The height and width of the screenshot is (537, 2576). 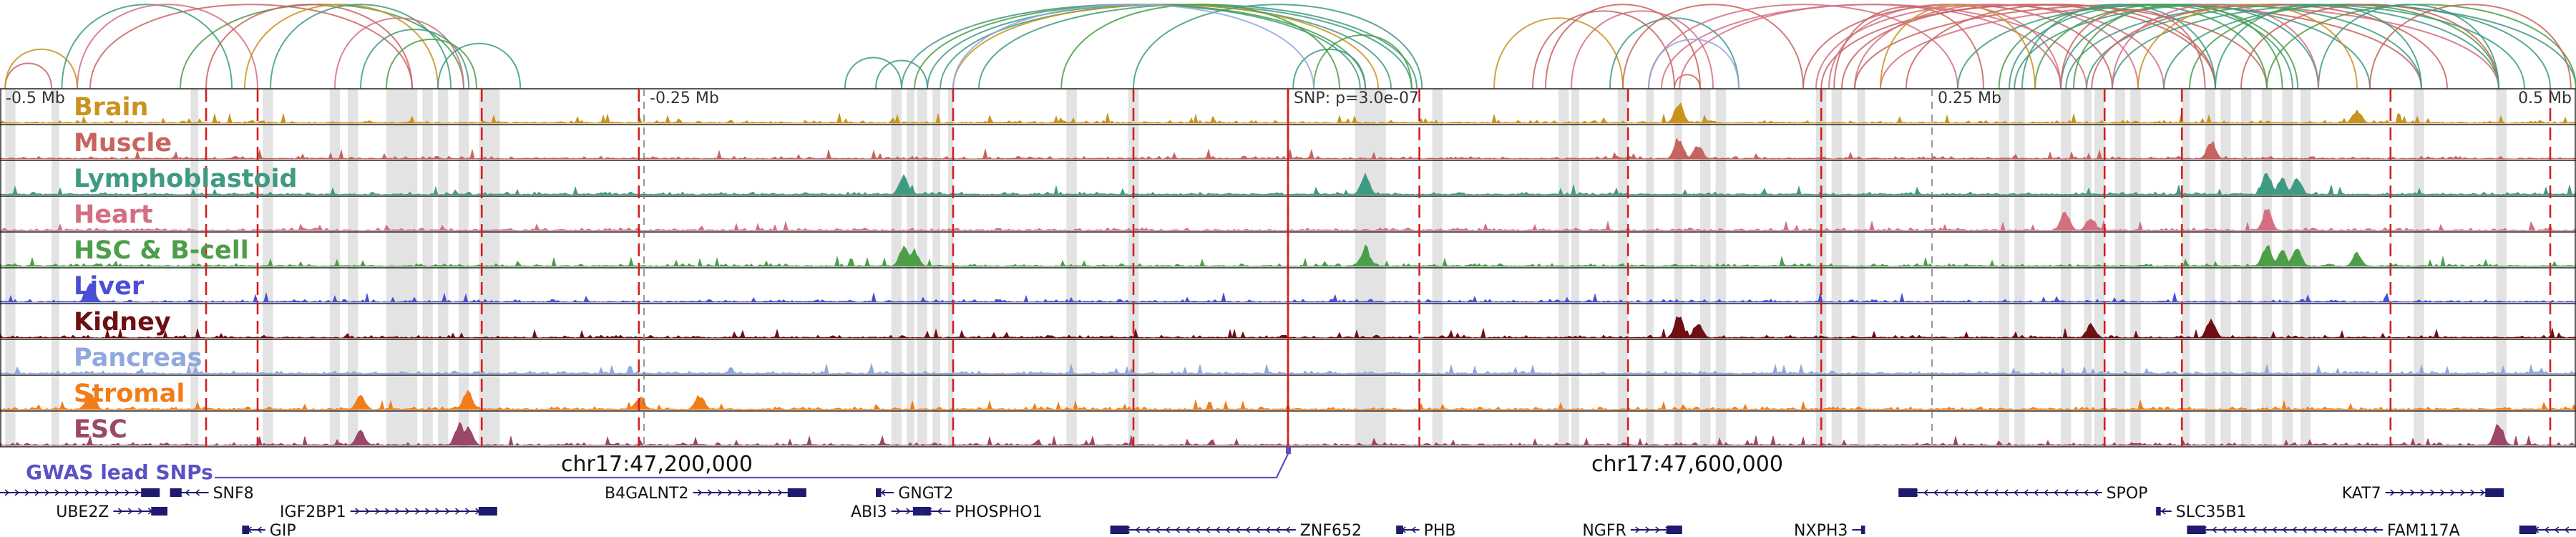 I want to click on gene-label-phb: PHB, so click(x=1440, y=529).